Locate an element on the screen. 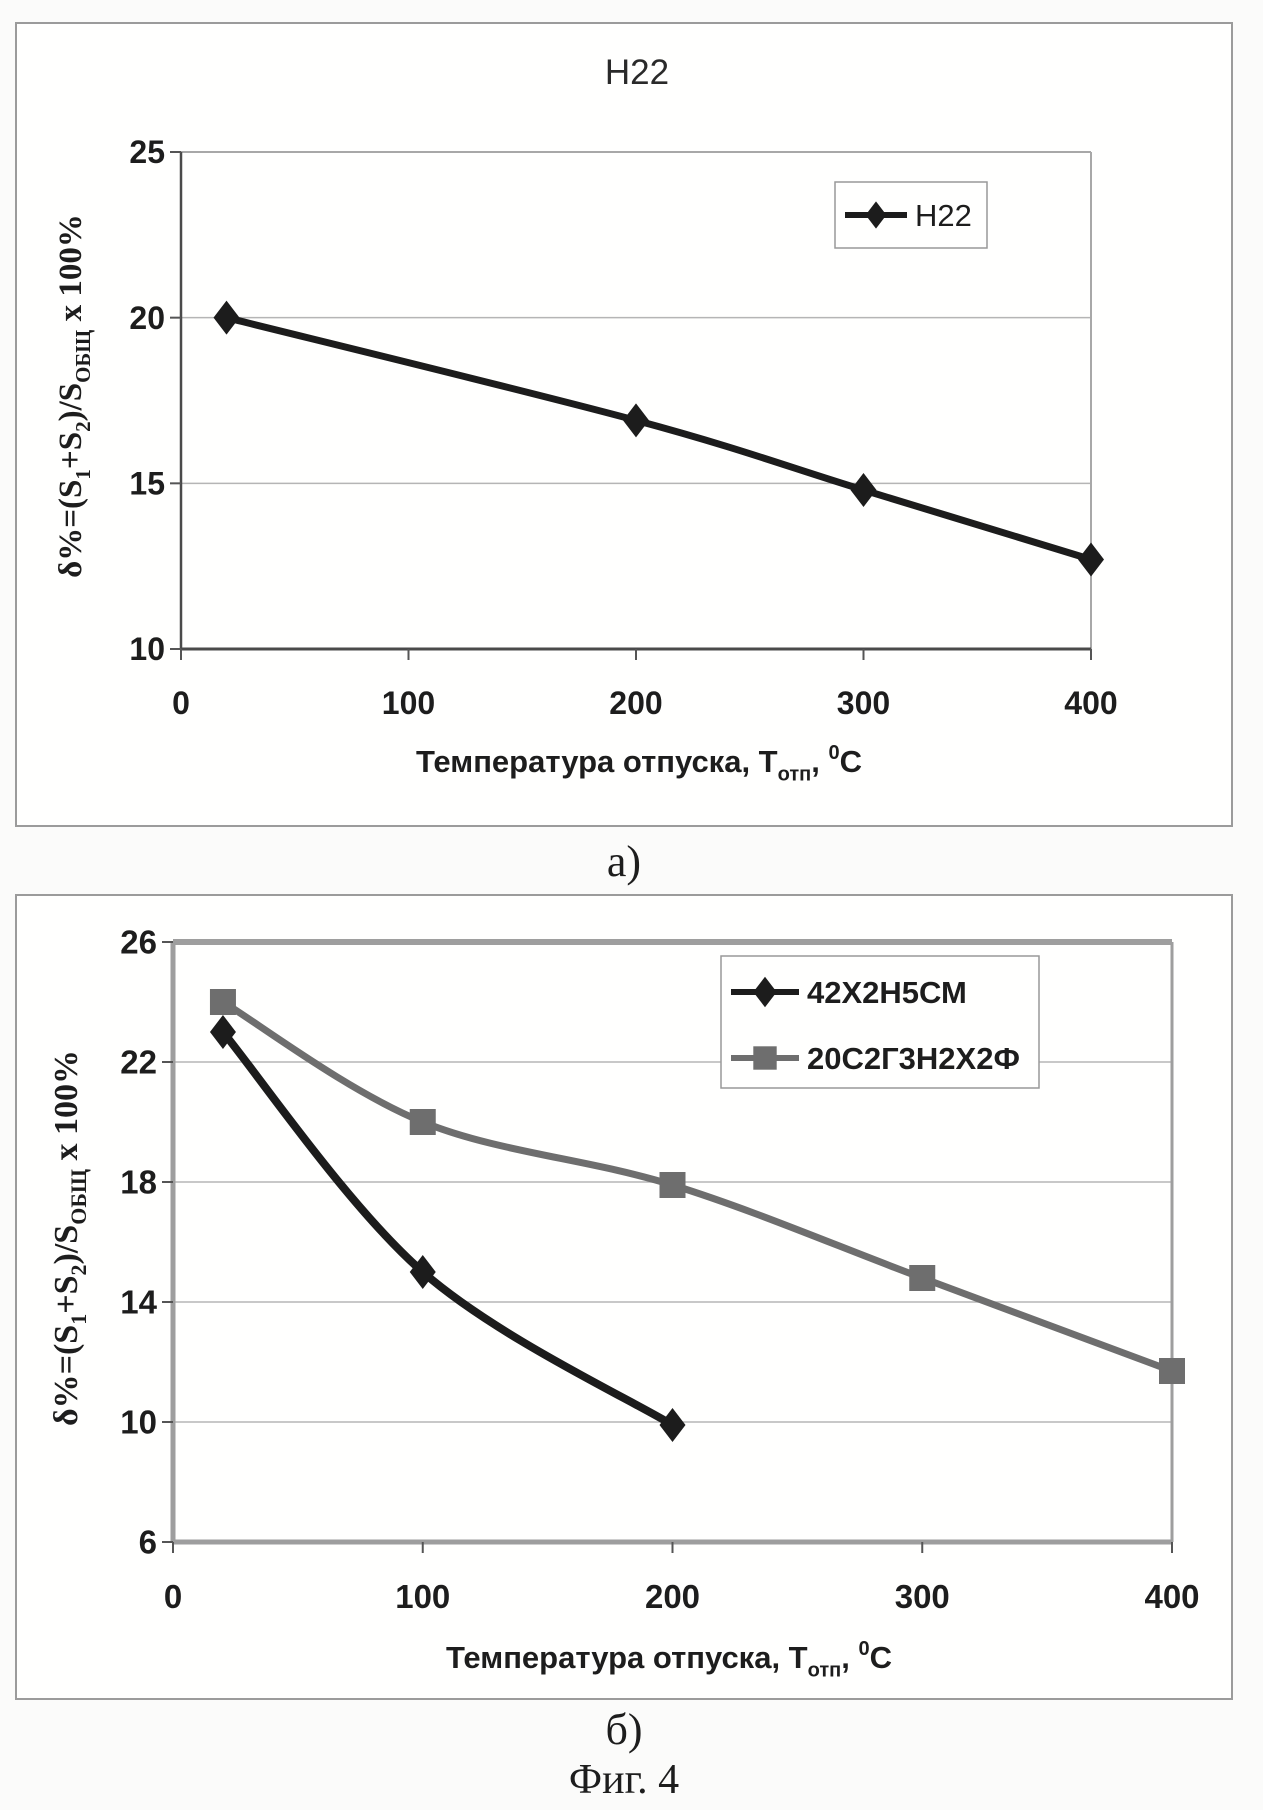 The width and height of the screenshot is (1263, 1810). caption-a: а) is located at coordinates (624, 861).